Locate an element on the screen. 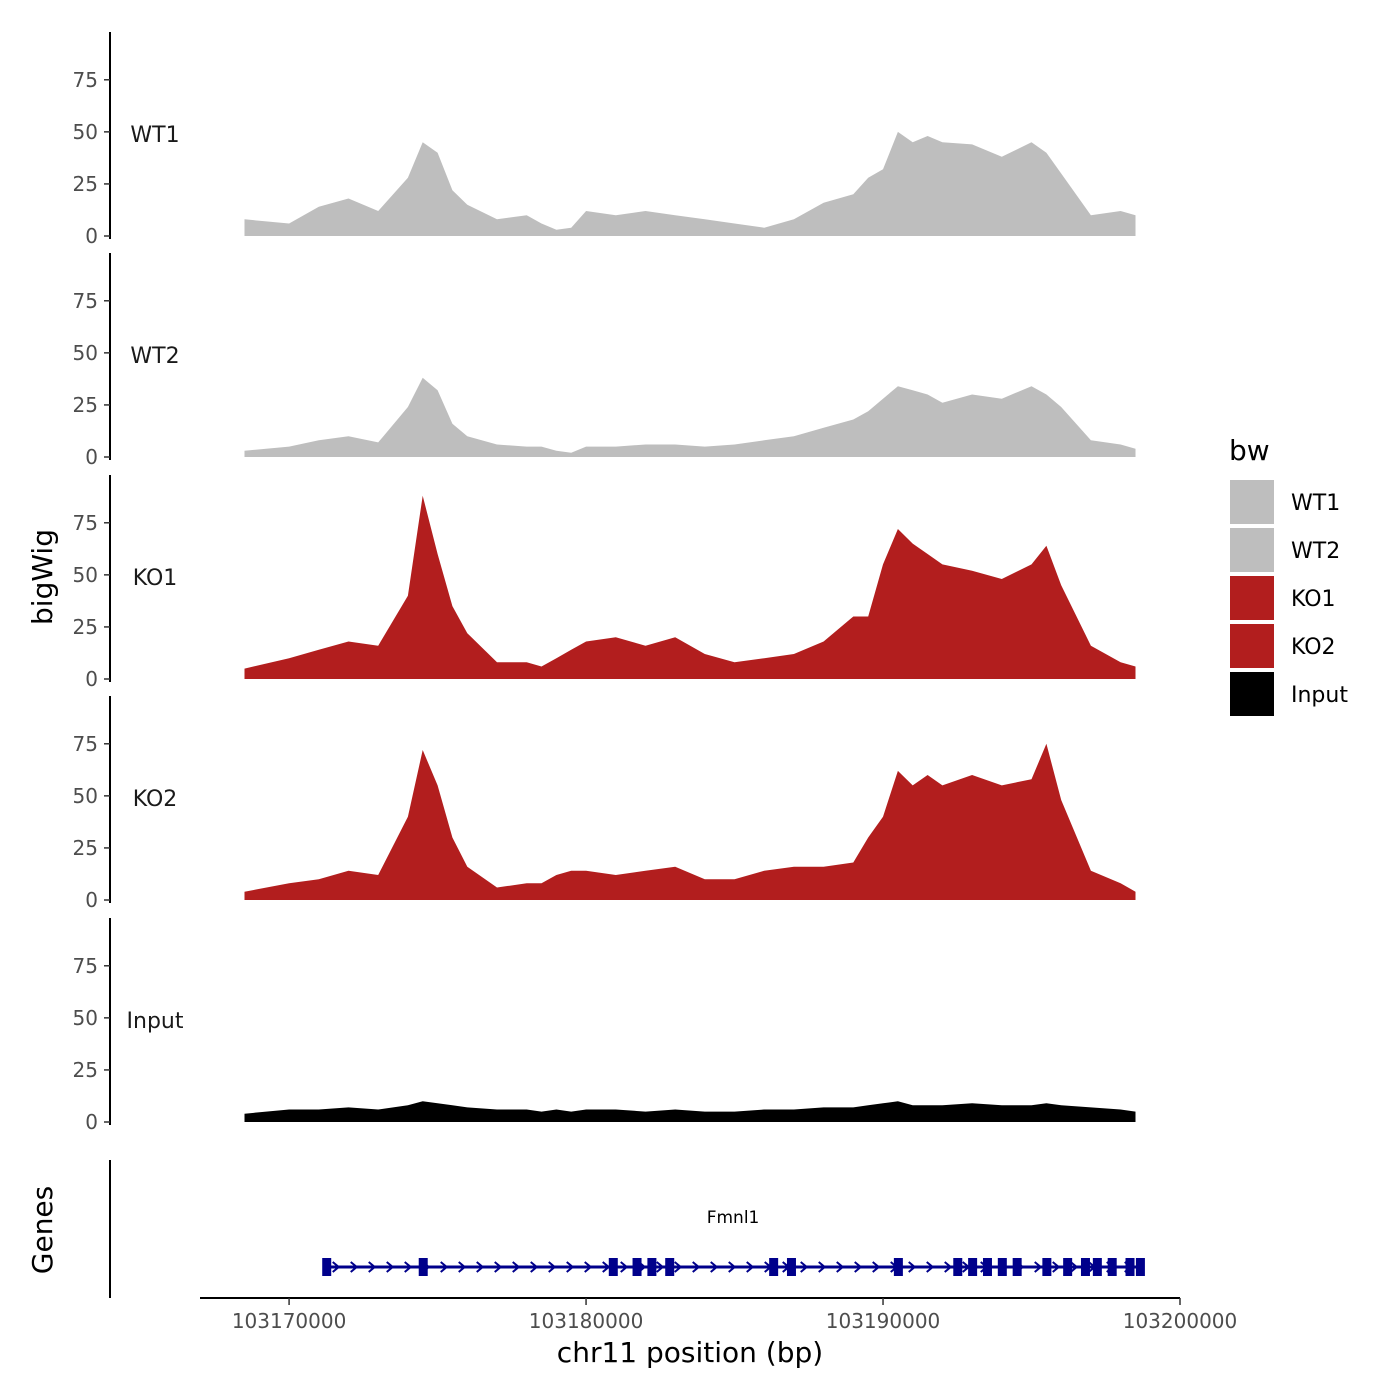 The image size is (1400, 1400). legend-label-wt1: WT1 is located at coordinates (1315, 503).